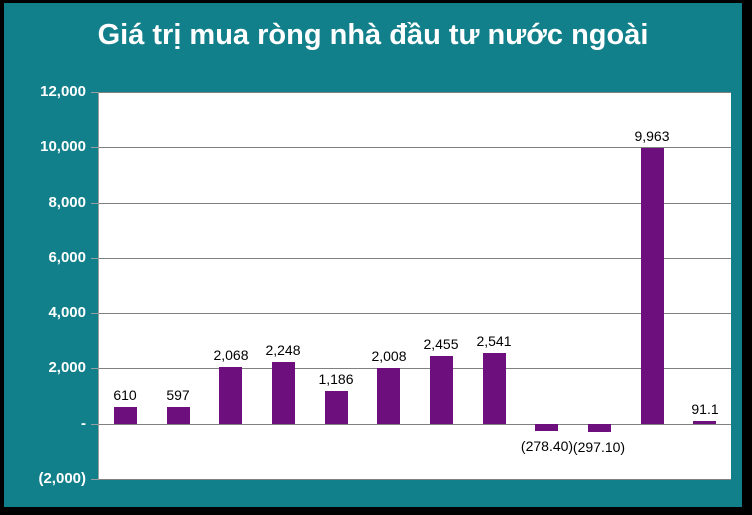 The image size is (752, 515). What do you see at coordinates (125, 395) in the screenshot?
I see `bar-data-label: 610` at bounding box center [125, 395].